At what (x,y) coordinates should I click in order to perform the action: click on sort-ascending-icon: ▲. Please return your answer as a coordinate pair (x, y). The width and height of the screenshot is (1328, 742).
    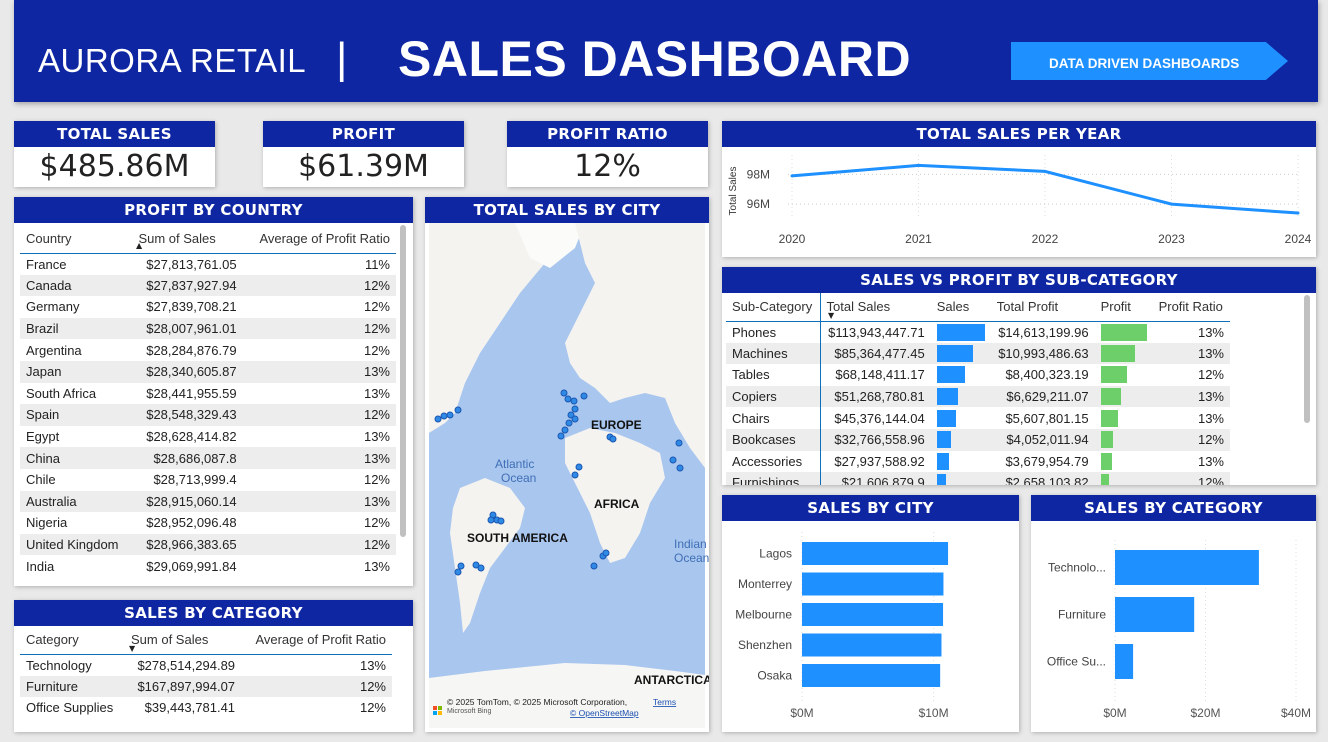
    Looking at the image, I should click on (139, 245).